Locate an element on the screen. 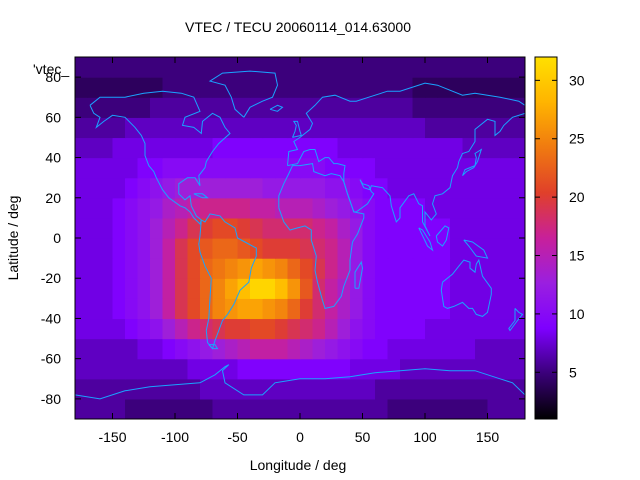 The width and height of the screenshot is (640, 480). x-tick-label: 0 is located at coordinates (300, 437).